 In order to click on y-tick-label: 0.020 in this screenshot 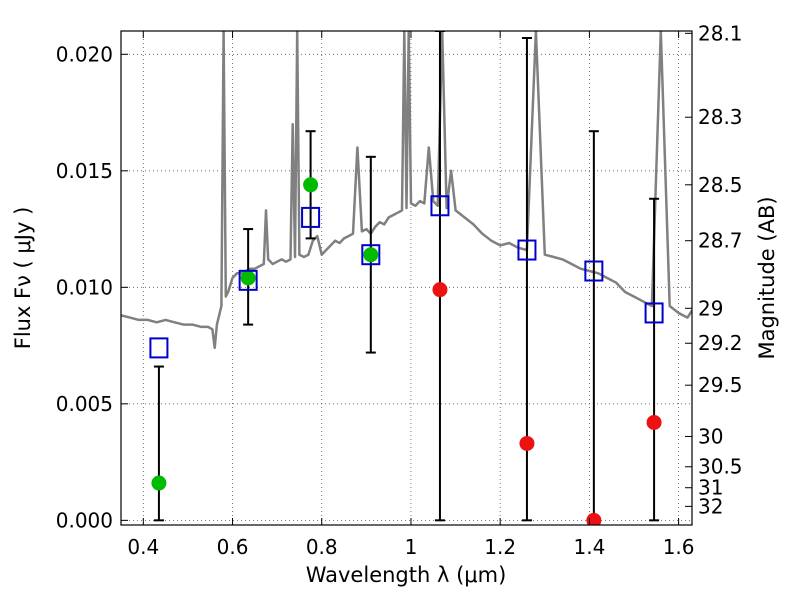, I will do `click(84, 54)`.